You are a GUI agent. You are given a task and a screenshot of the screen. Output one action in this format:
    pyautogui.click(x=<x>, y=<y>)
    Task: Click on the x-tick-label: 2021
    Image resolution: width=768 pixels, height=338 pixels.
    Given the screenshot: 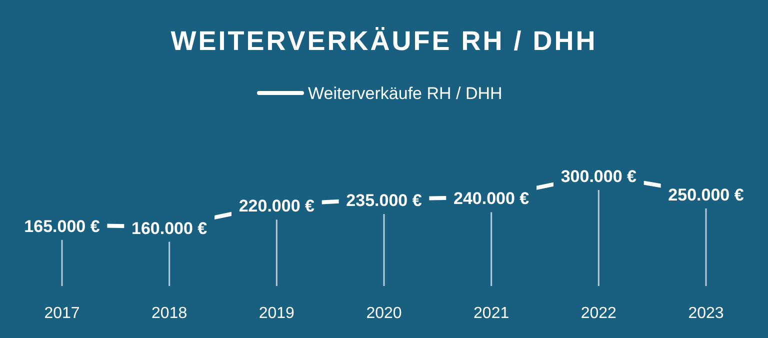 What is the action you would take?
    pyautogui.click(x=492, y=313)
    